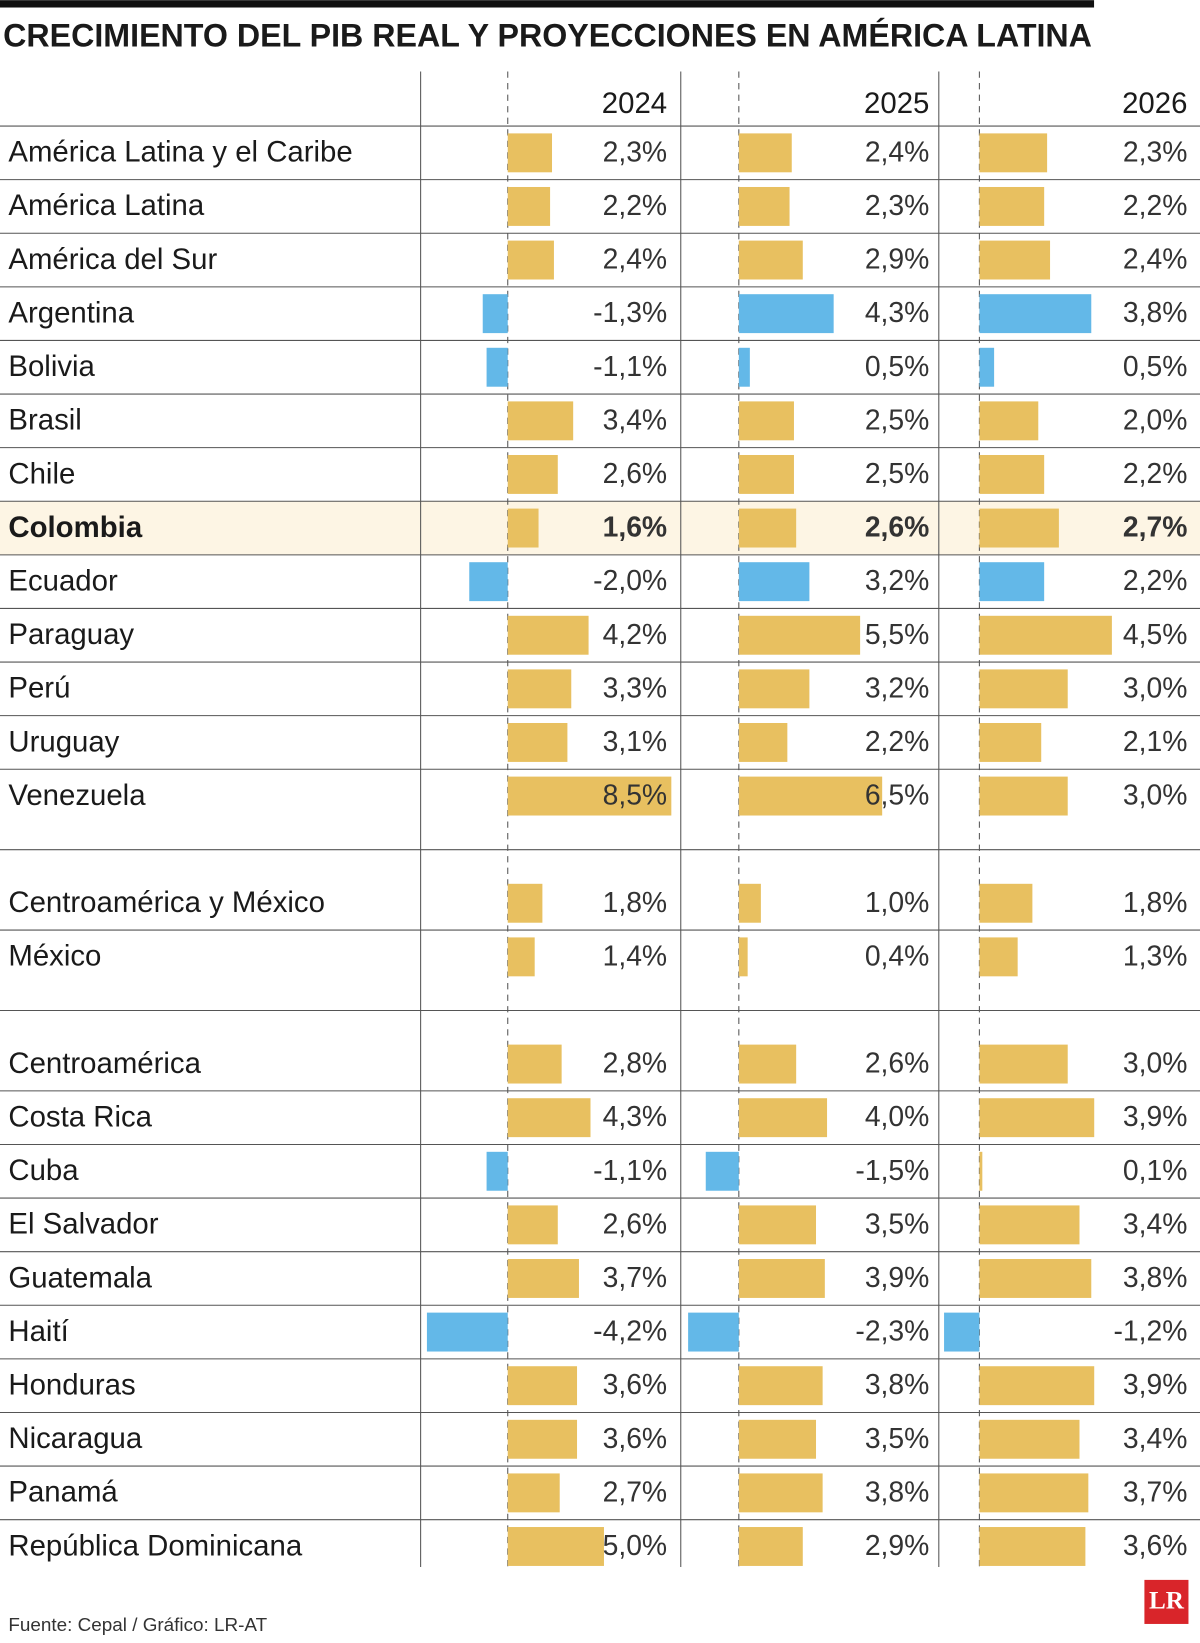 This screenshot has height=1643, width=1200. What do you see at coordinates (1155, 420) in the screenshot?
I see `value-label: 2,0%` at bounding box center [1155, 420].